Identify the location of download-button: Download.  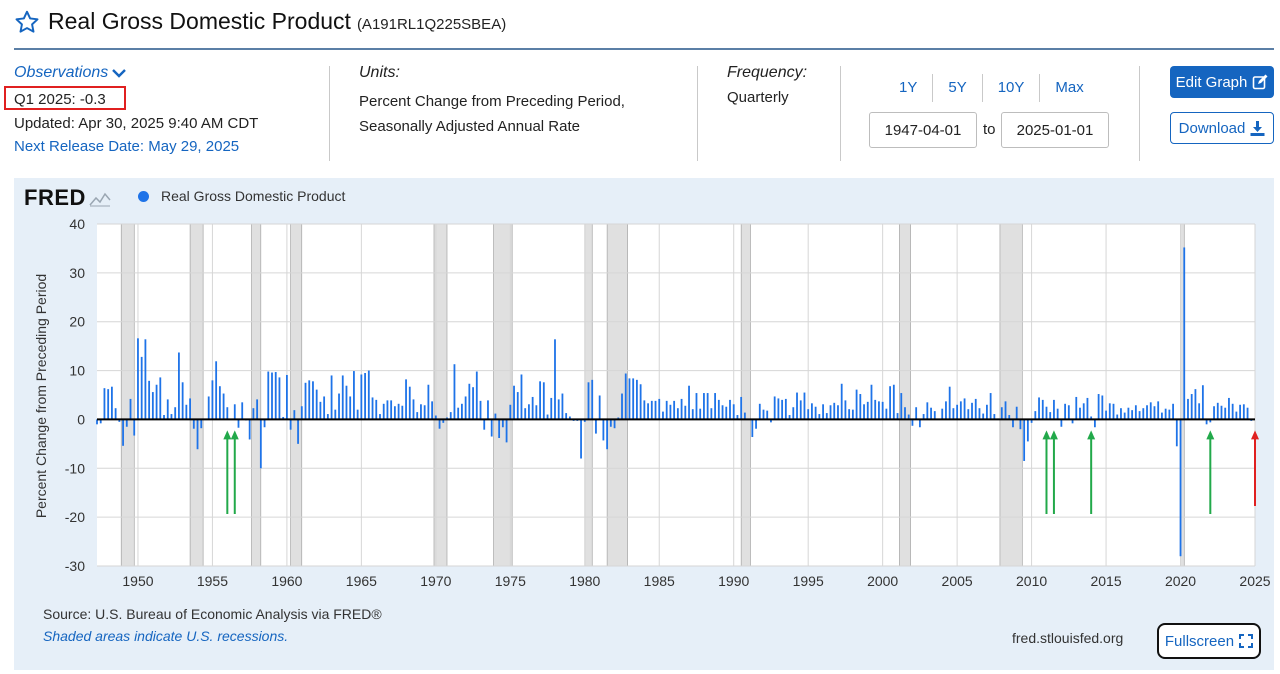
(1222, 128).